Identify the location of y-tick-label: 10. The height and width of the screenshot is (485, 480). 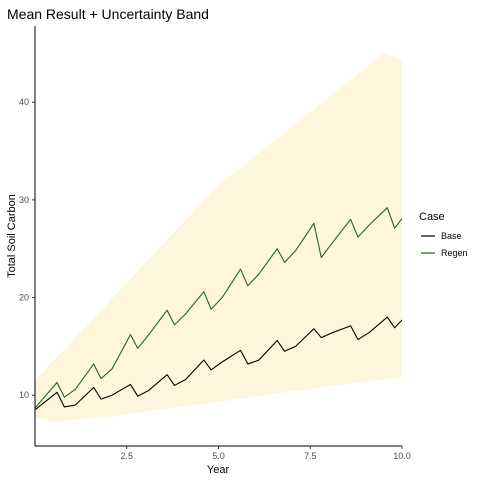
(24, 395).